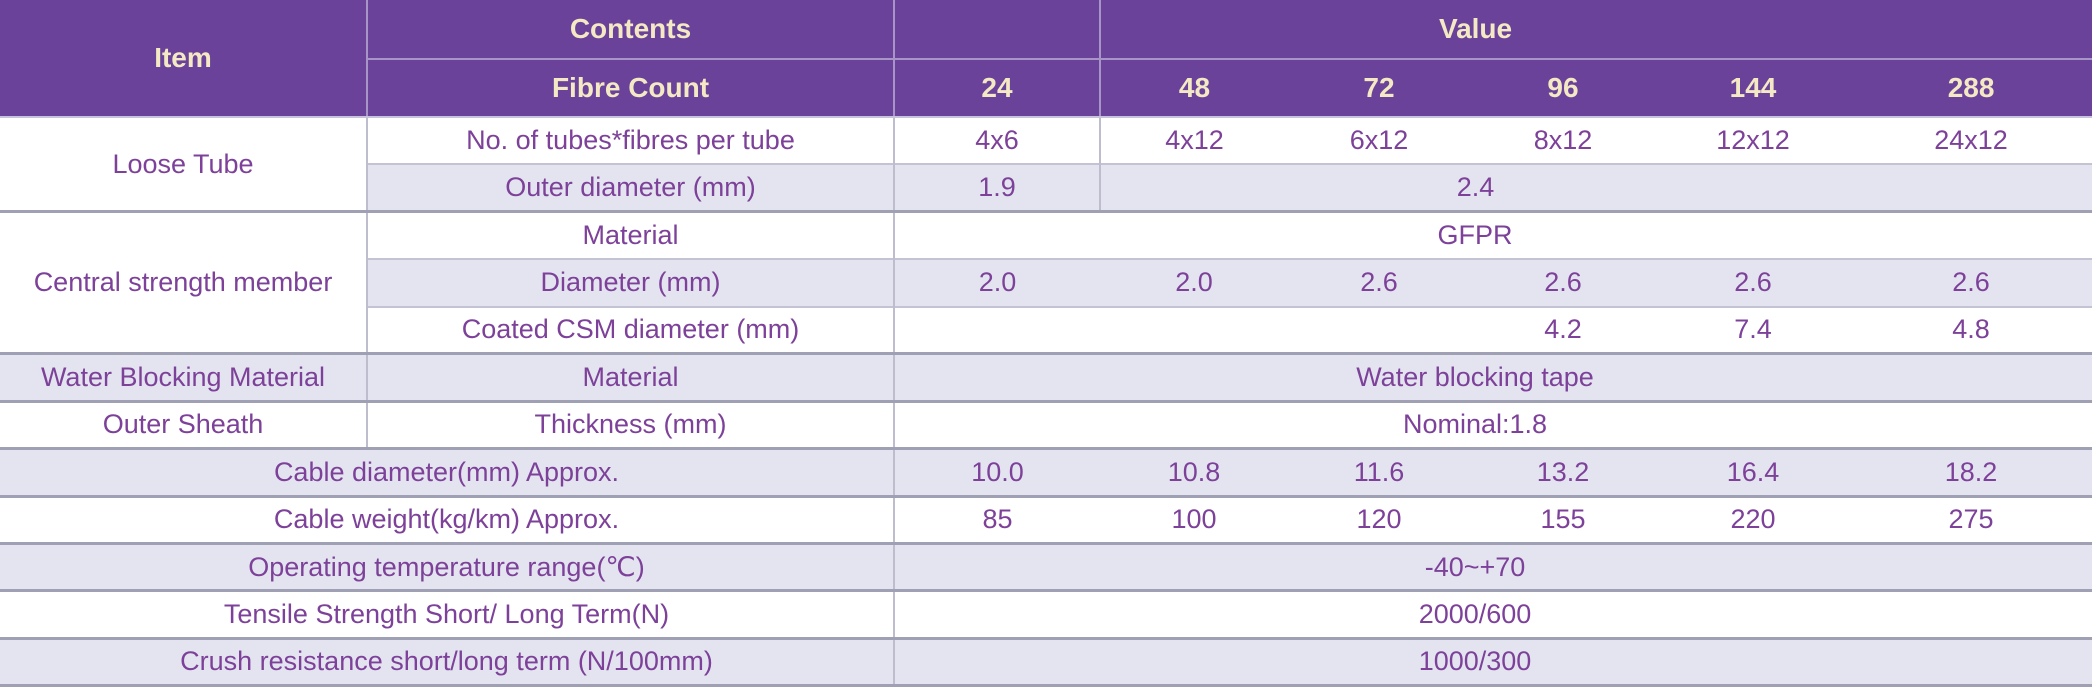 The height and width of the screenshot is (687, 2092). I want to click on header-cell-count-48: 48, so click(1194, 88).